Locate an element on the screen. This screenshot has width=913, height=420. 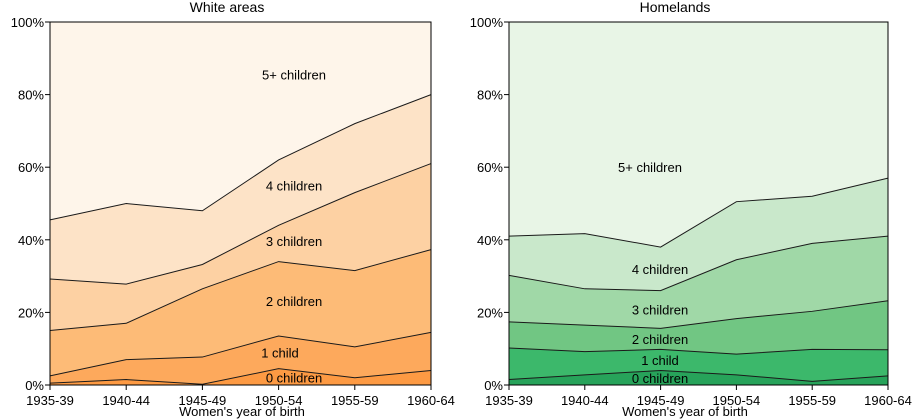
chart-title: Homelands is located at coordinates (675, 7).